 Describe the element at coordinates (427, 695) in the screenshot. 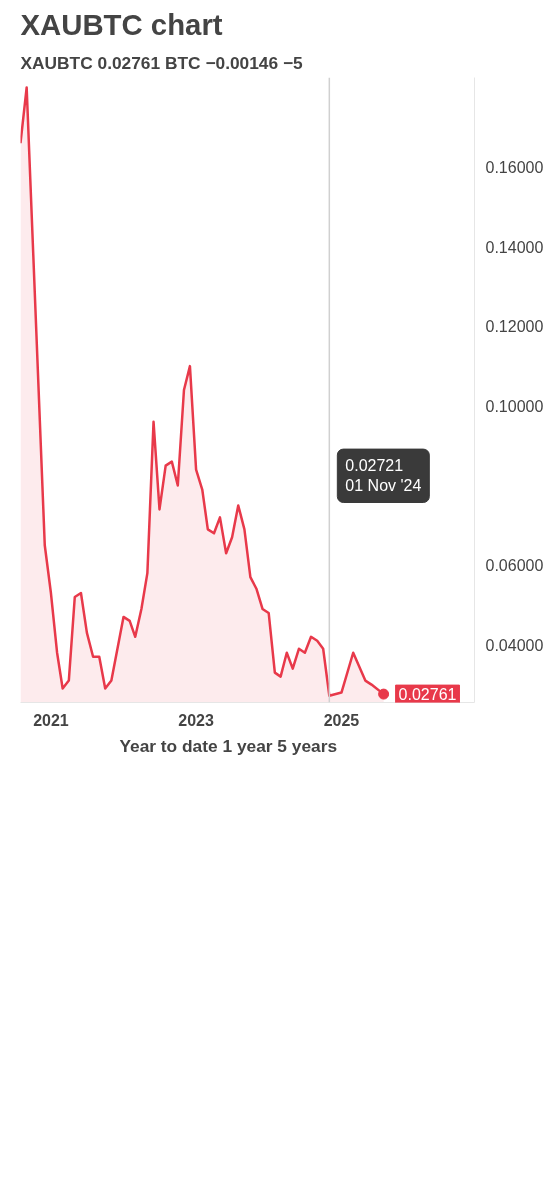

I see `annotation: 0.02761` at that location.